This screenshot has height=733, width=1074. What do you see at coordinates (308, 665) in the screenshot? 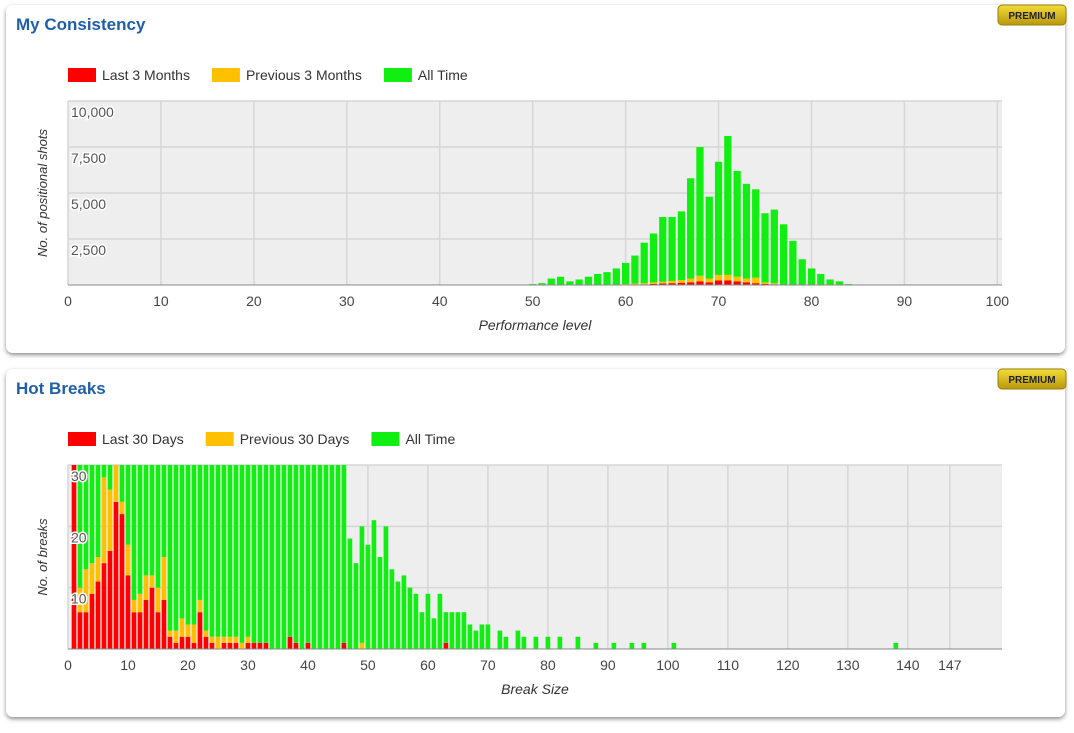
I see `x-tick-label: 40` at bounding box center [308, 665].